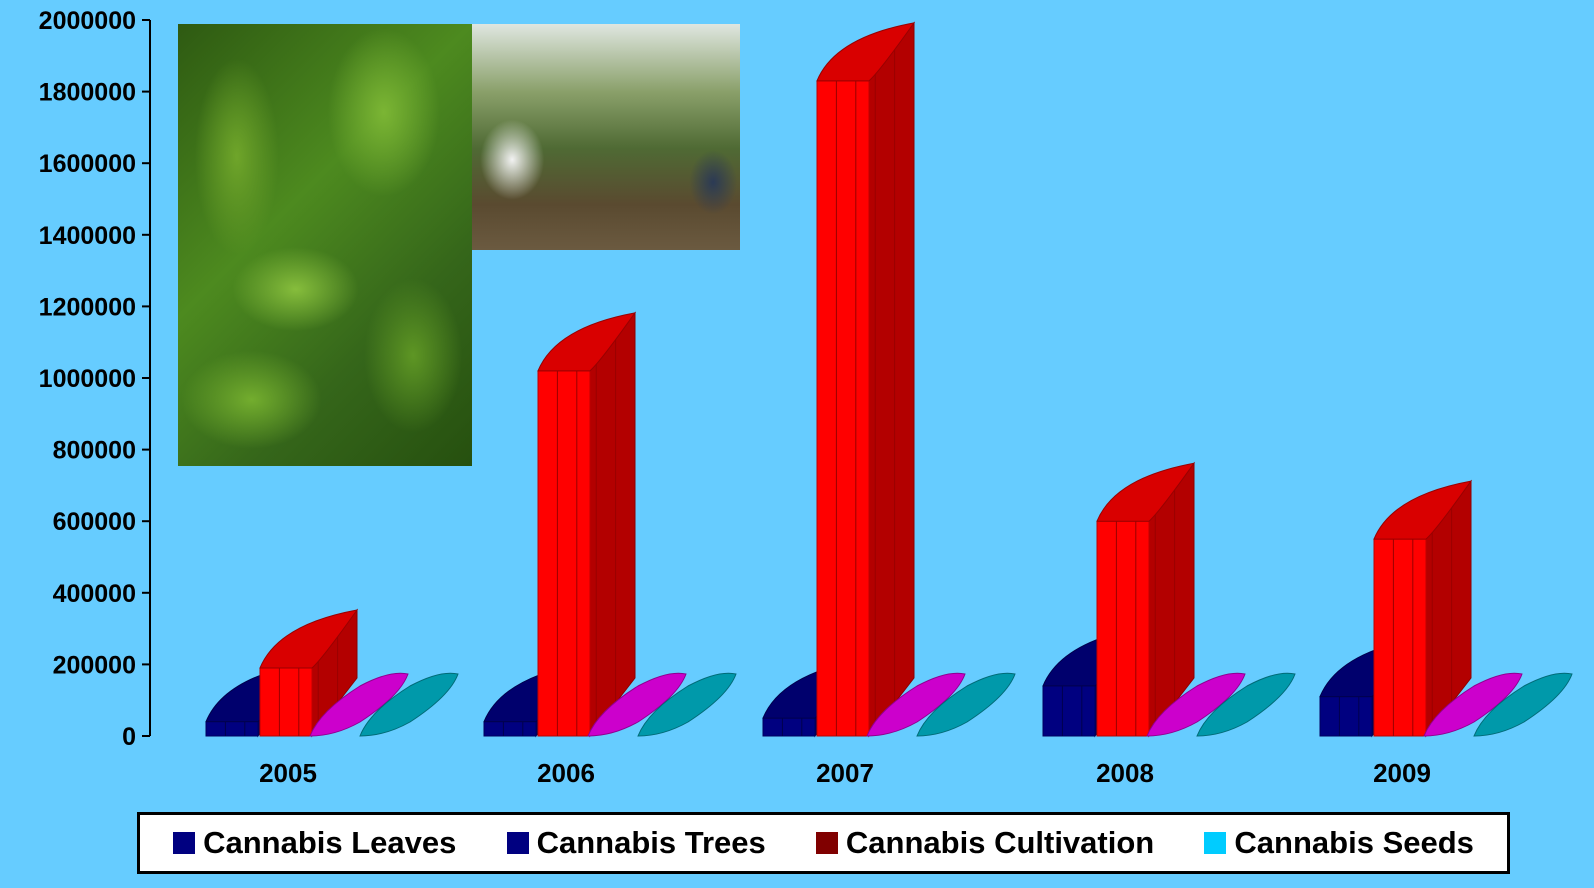 The width and height of the screenshot is (1594, 888). What do you see at coordinates (1354, 842) in the screenshot?
I see `legend-label: Cannabis Seeds` at bounding box center [1354, 842].